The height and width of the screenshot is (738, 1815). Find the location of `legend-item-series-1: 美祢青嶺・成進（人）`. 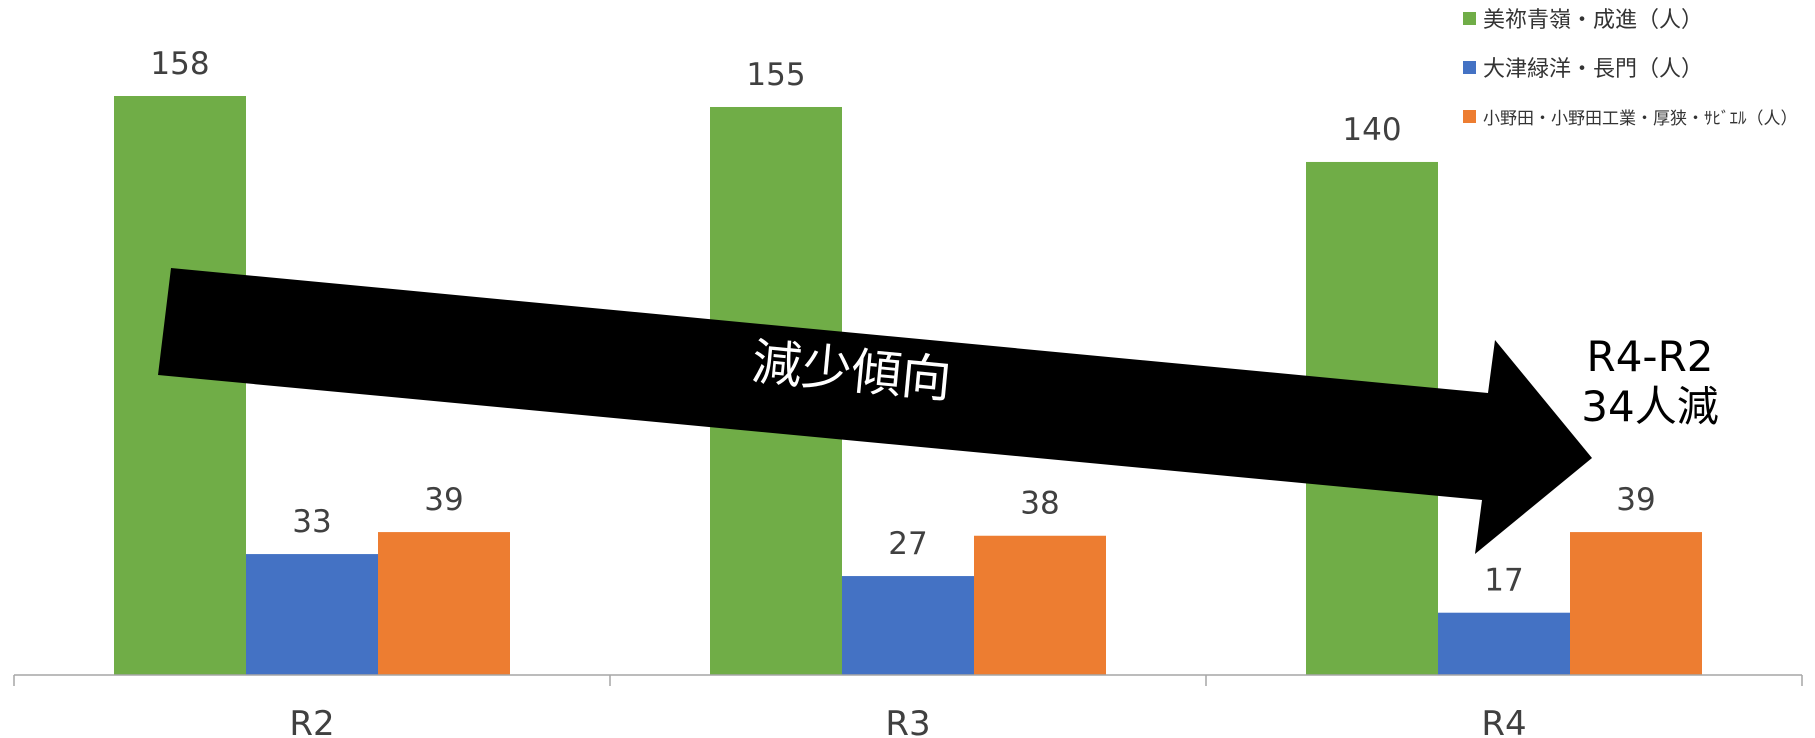

legend-item-series-1: 美祢青嶺・成進（人） is located at coordinates (1630, 19).